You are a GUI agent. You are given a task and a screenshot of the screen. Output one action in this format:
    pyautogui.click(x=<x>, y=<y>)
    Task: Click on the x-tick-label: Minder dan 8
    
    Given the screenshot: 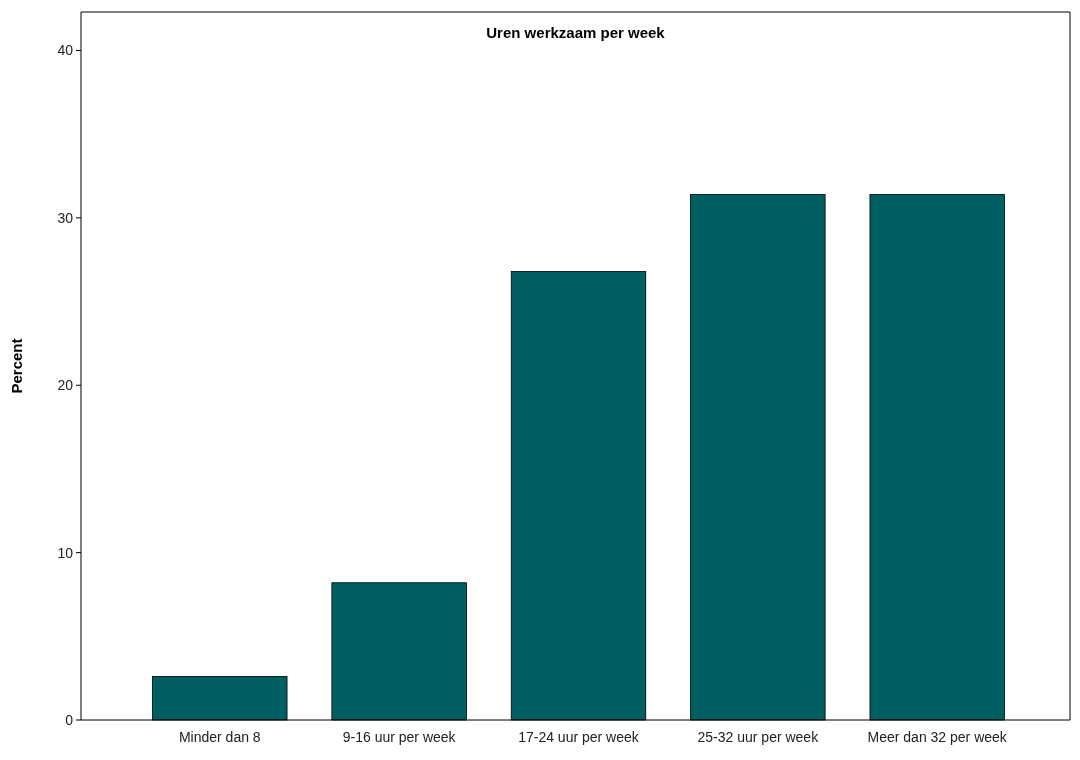 What is the action you would take?
    pyautogui.click(x=219, y=737)
    